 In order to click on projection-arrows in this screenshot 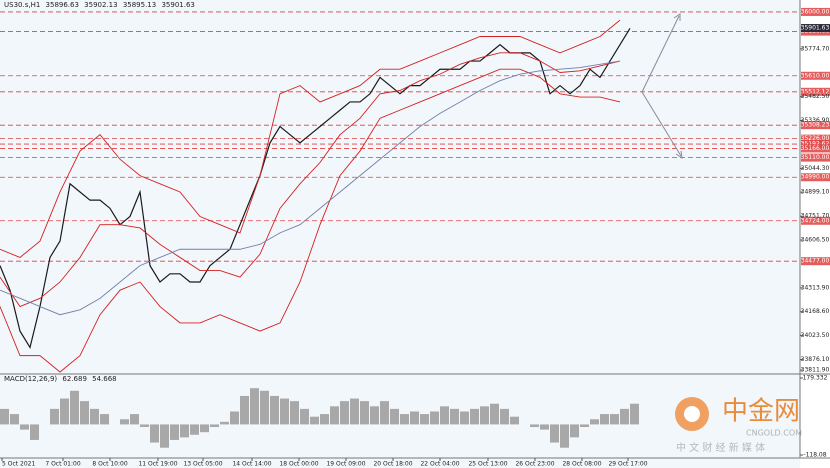, I will do `click(662, 86)`.